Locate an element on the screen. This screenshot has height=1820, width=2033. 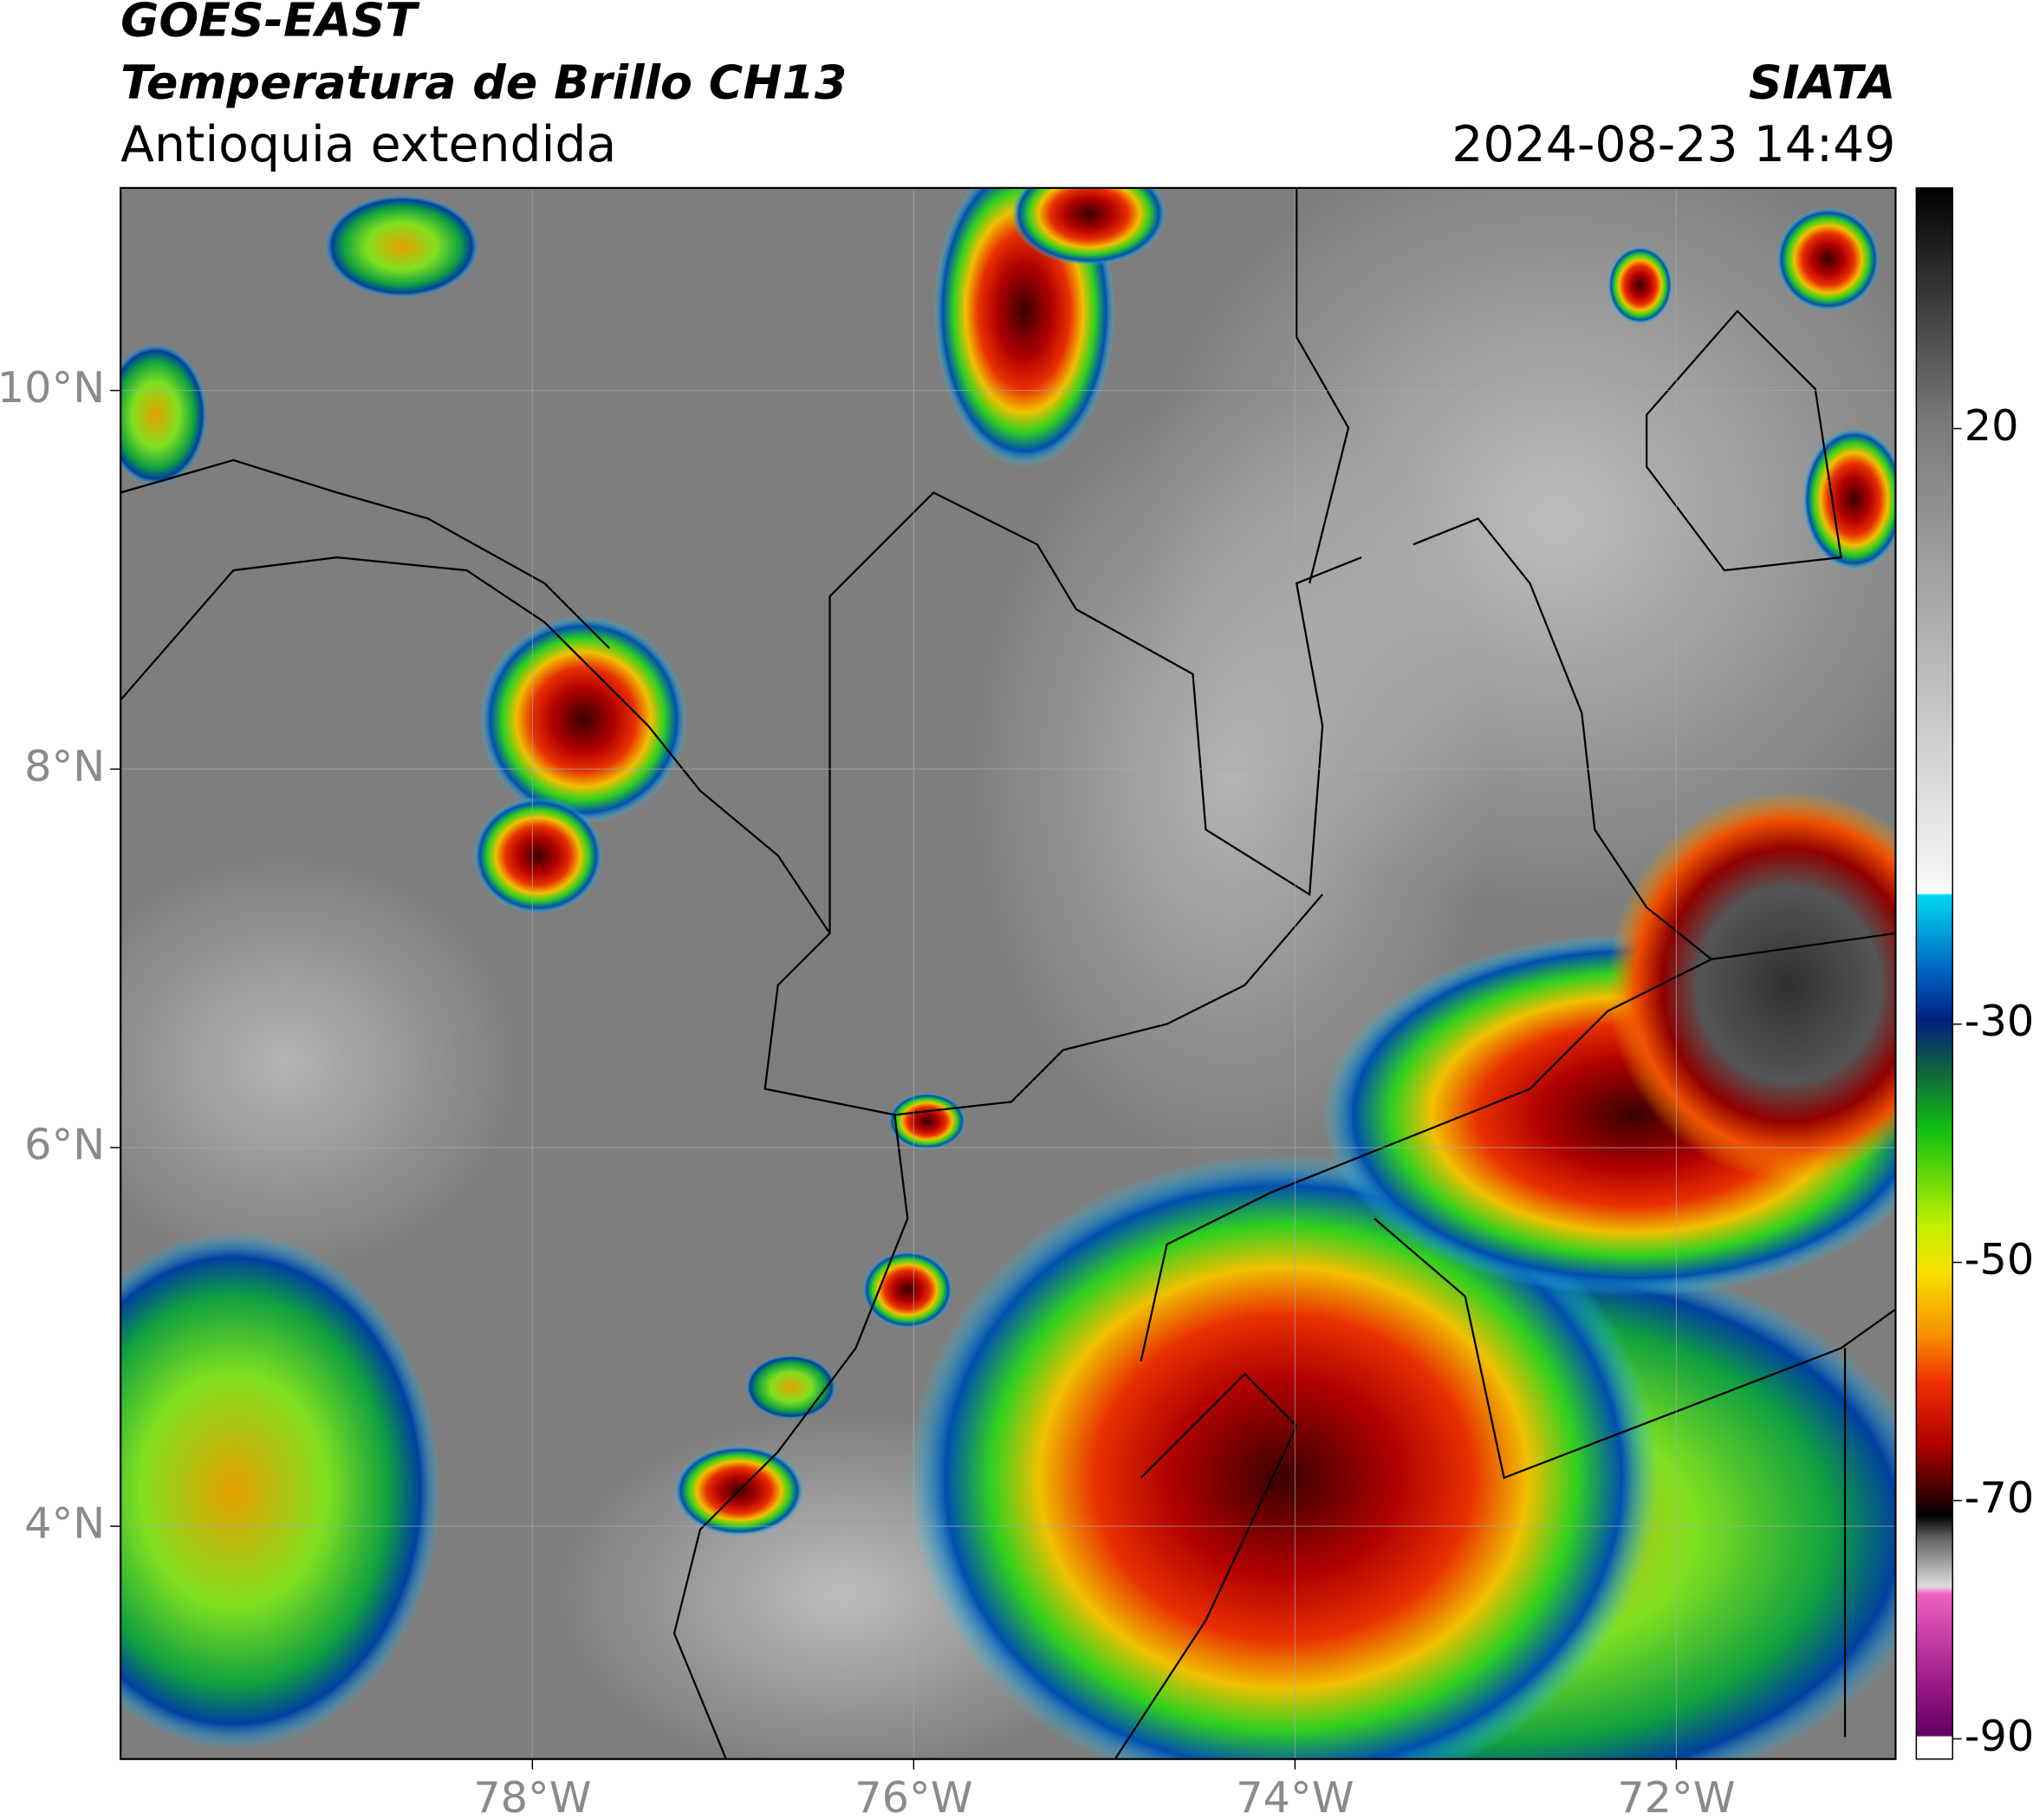
colorbar-tick-label: -90 is located at coordinates (1999, 1736).